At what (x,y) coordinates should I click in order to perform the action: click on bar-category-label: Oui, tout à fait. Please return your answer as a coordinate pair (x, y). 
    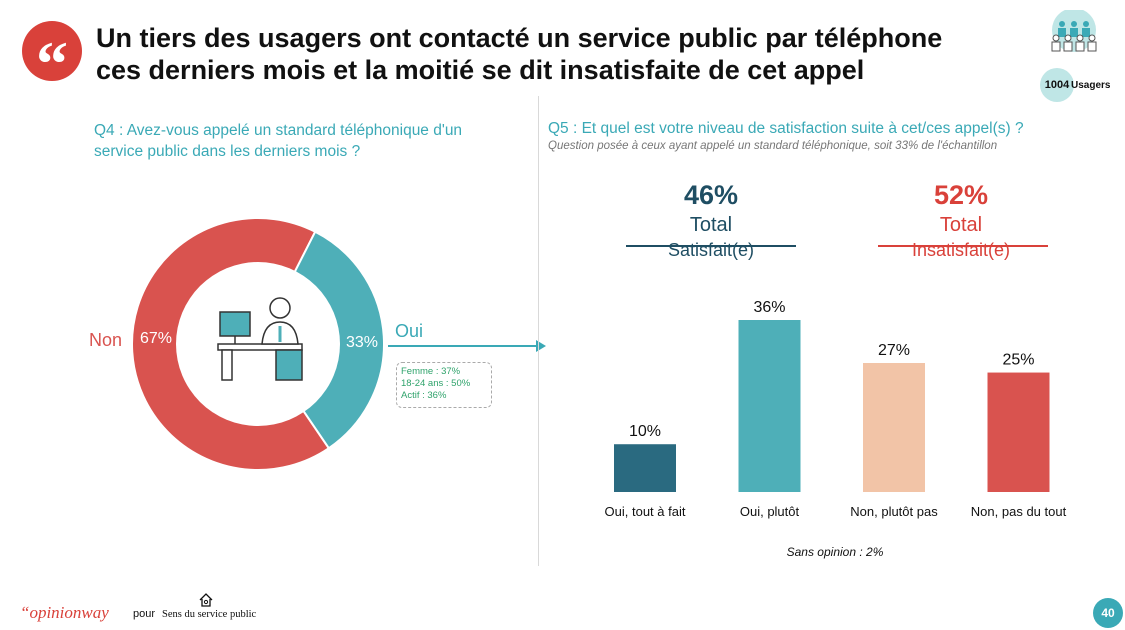
    Looking at the image, I should click on (645, 511).